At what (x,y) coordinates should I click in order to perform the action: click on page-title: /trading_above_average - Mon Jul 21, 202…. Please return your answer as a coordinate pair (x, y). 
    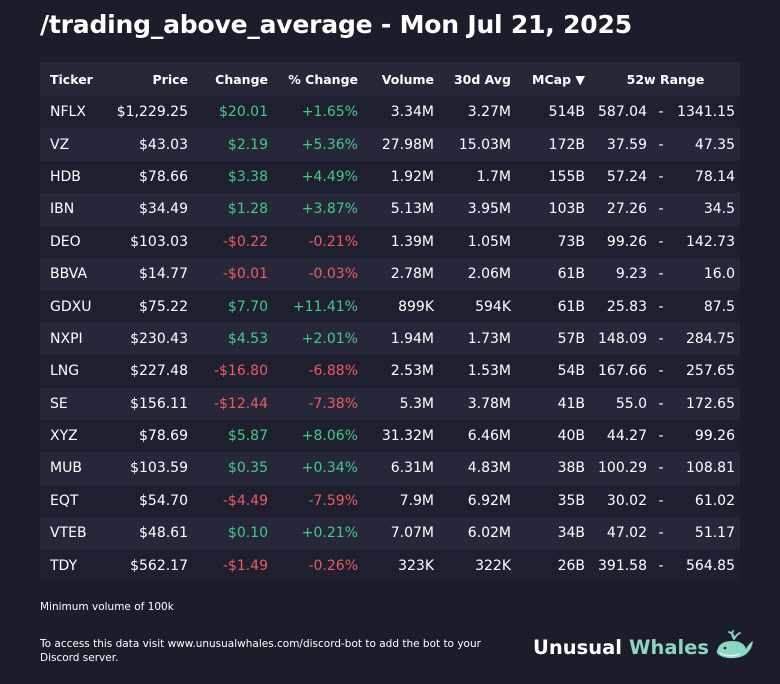
    Looking at the image, I should click on (336, 24).